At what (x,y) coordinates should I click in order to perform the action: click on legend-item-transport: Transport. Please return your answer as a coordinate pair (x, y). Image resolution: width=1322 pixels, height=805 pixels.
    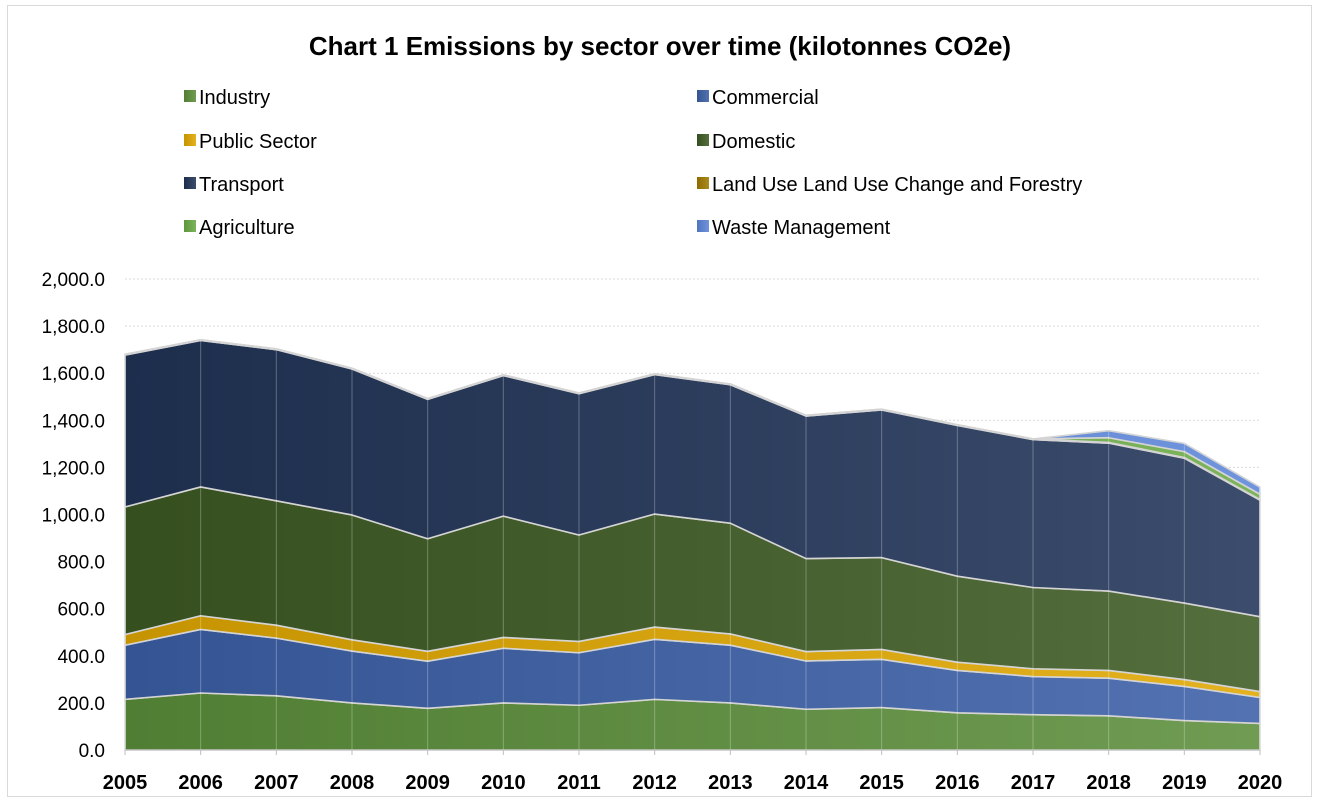
    Looking at the image, I should click on (234, 185).